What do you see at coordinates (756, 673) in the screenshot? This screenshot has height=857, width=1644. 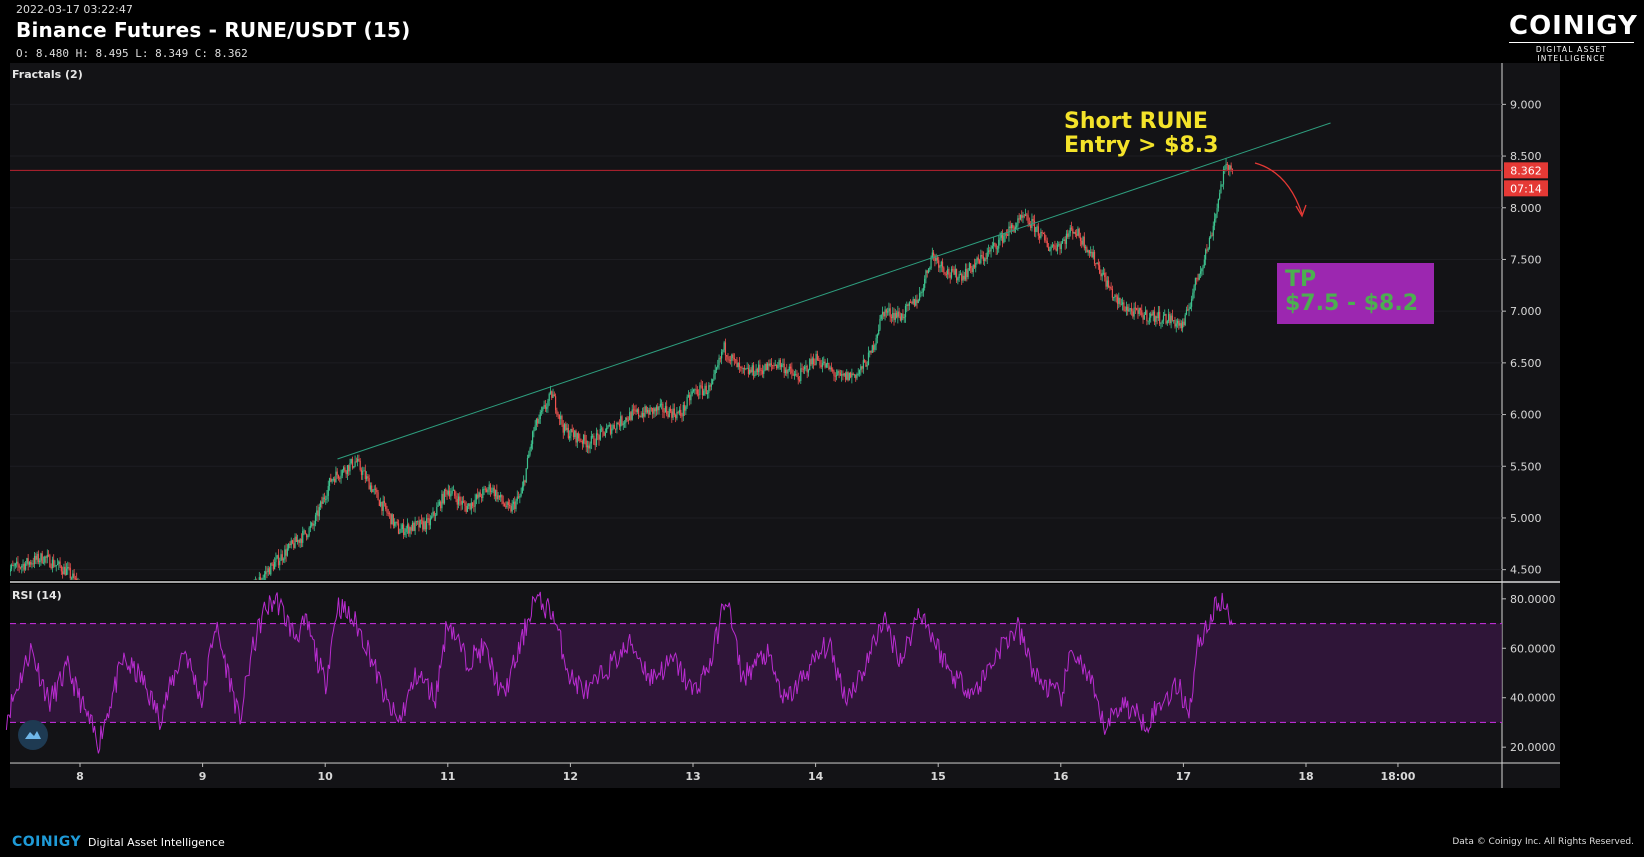 I see `rsi-band` at bounding box center [756, 673].